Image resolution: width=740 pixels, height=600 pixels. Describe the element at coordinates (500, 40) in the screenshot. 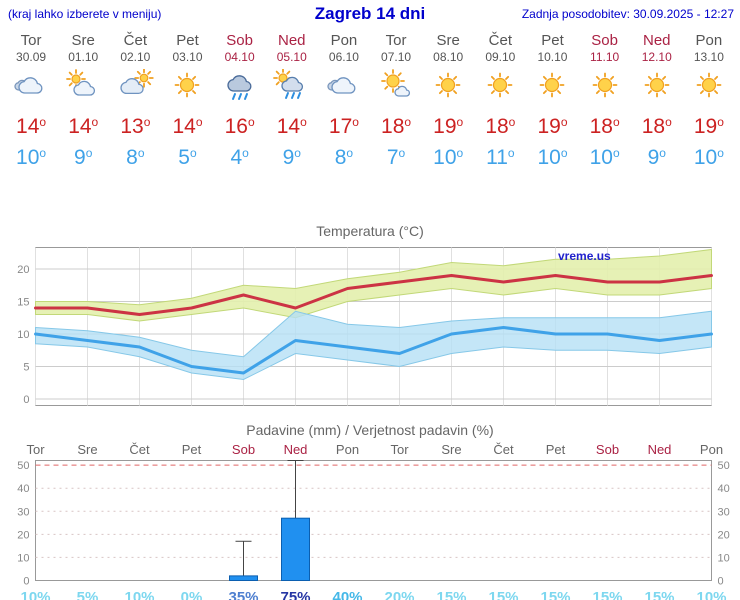

I see `day-name: Čet` at that location.